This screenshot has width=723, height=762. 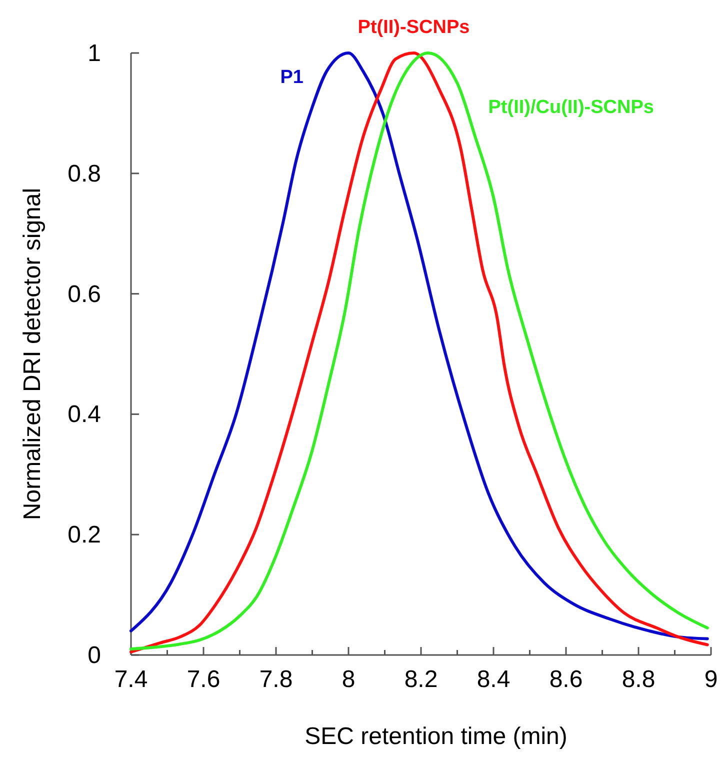 I want to click on y-tick-label: 0, so click(x=94, y=655).